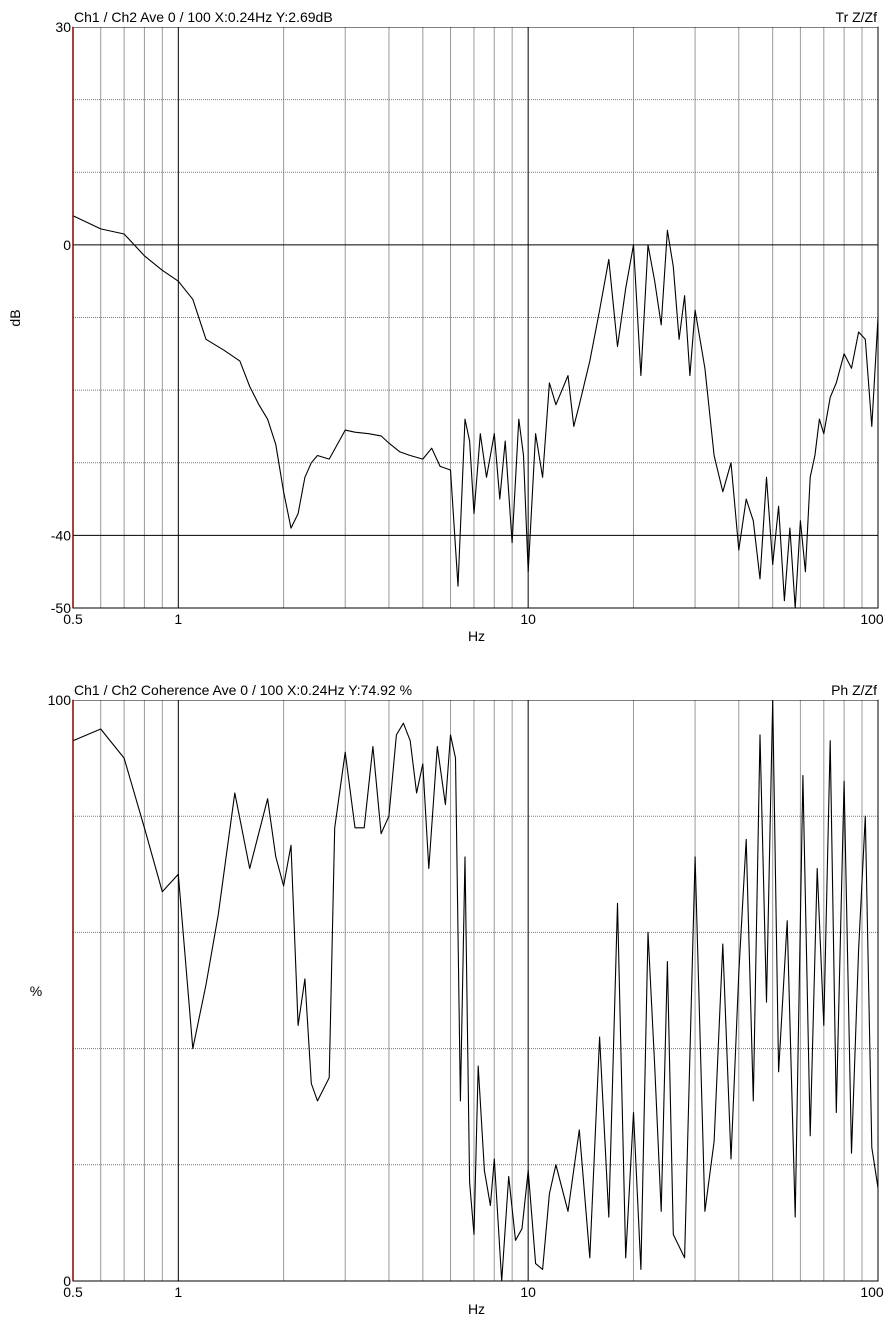 This screenshot has width=896, height=1323. Describe the element at coordinates (36, 991) in the screenshot. I see `y-axis-label: %` at that location.